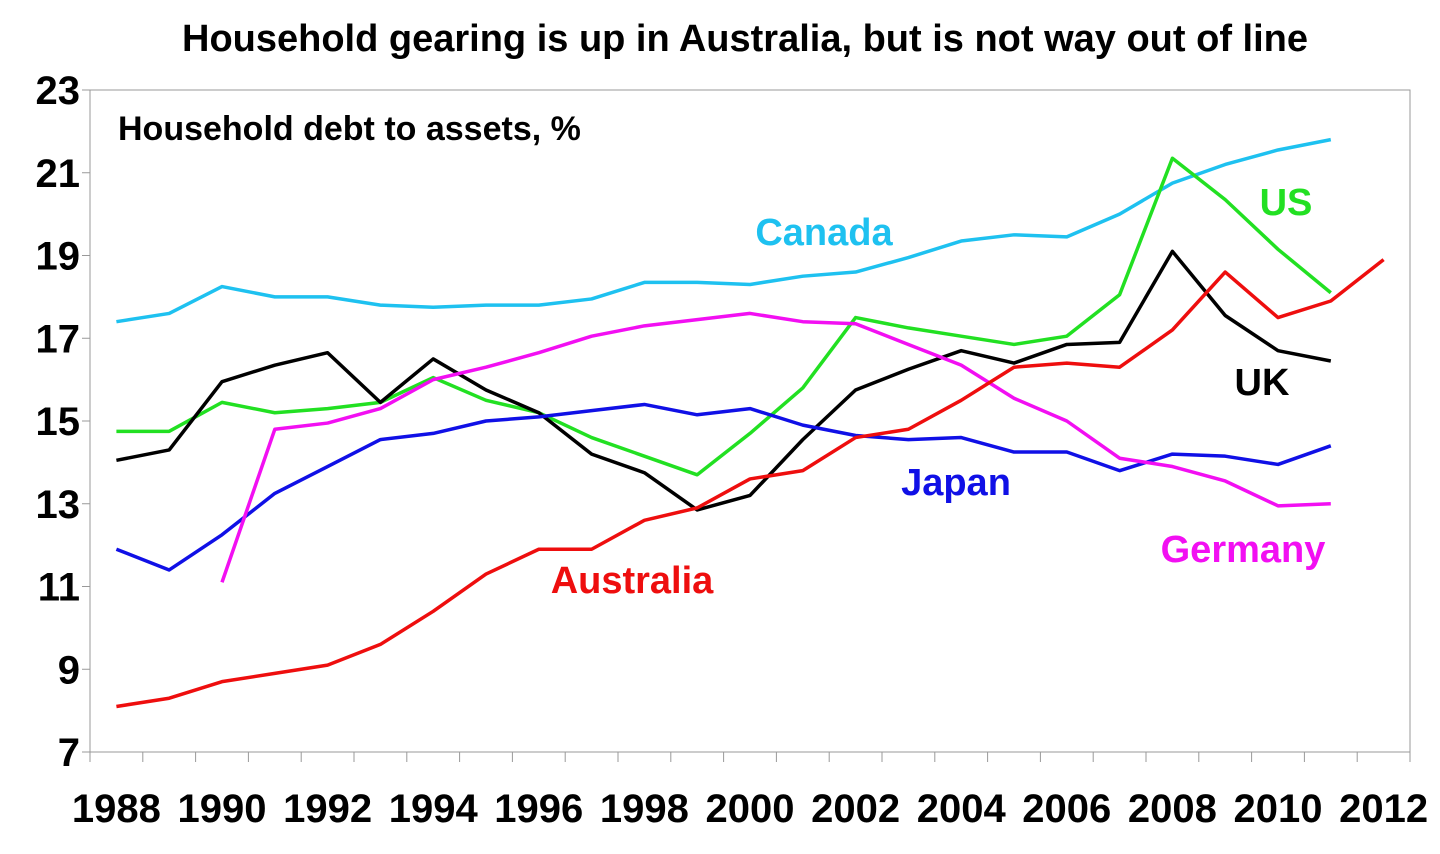  Describe the element at coordinates (69, 670) in the screenshot. I see `y-tick-label: 9` at that location.